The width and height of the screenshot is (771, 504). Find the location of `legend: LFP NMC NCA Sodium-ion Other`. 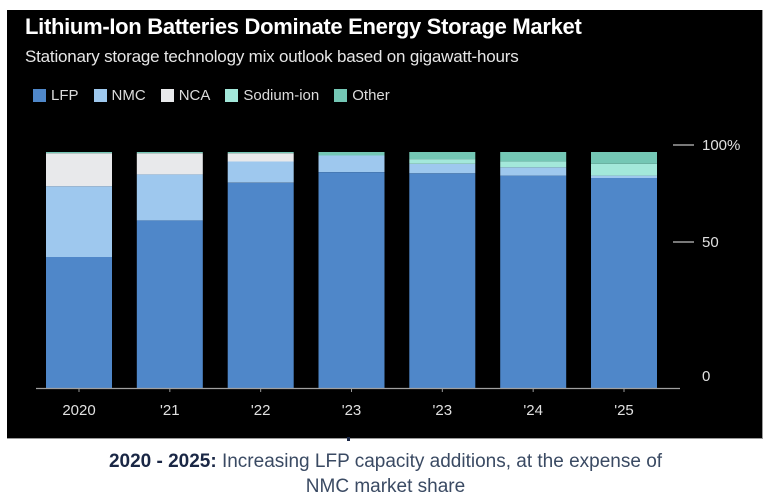

legend: LFP NMC NCA Sodium-ion Other is located at coordinates (211, 95).